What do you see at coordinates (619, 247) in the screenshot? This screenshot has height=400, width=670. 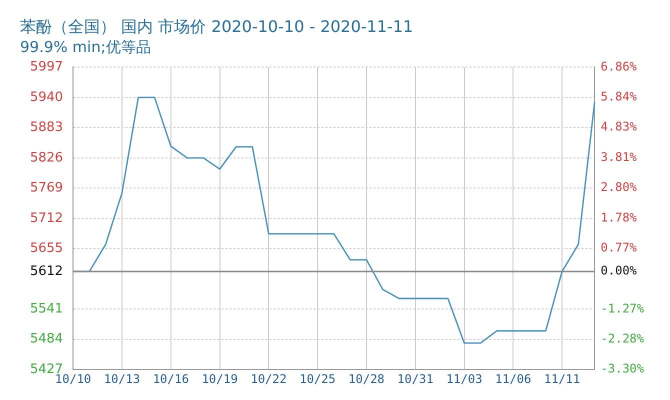 I see `y2-tick-label: 0.77%` at bounding box center [619, 247].